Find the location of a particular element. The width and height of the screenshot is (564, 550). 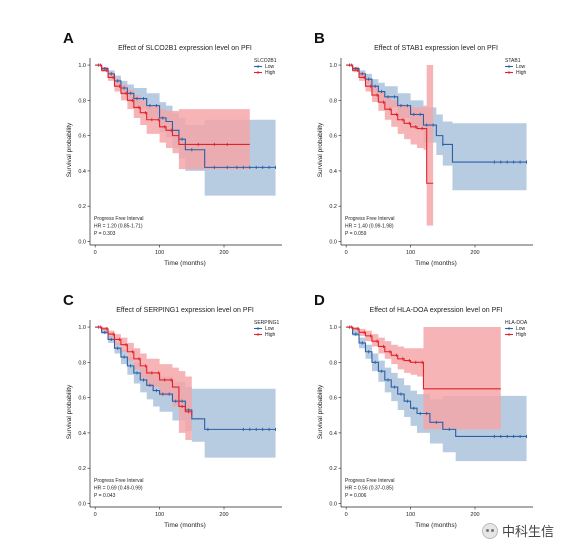

panel-c-letter: C is located at coordinates (68, 300).